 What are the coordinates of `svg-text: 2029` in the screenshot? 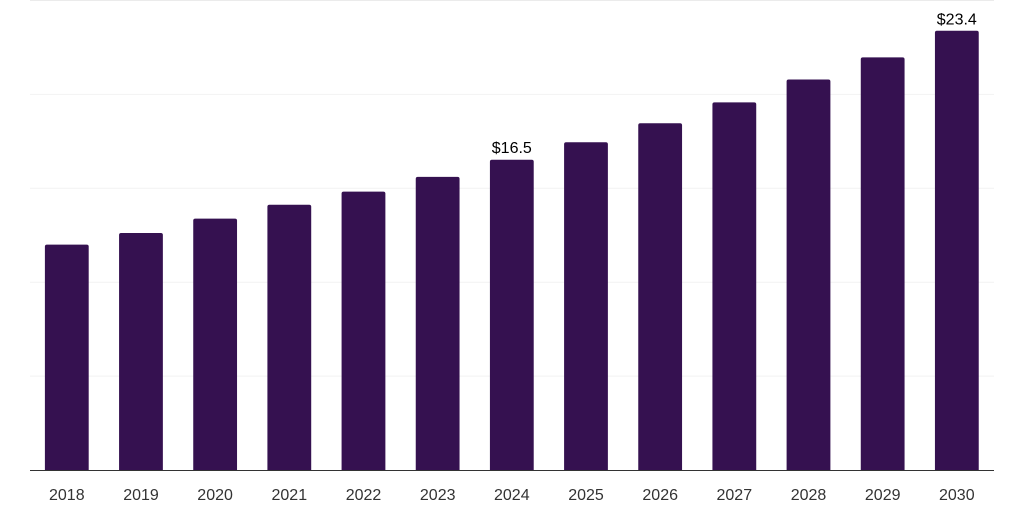 It's located at (883, 495).